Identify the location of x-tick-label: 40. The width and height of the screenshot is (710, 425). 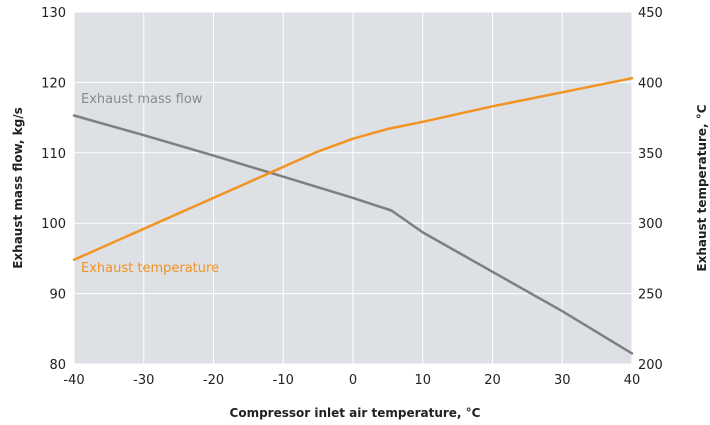
(632, 380).